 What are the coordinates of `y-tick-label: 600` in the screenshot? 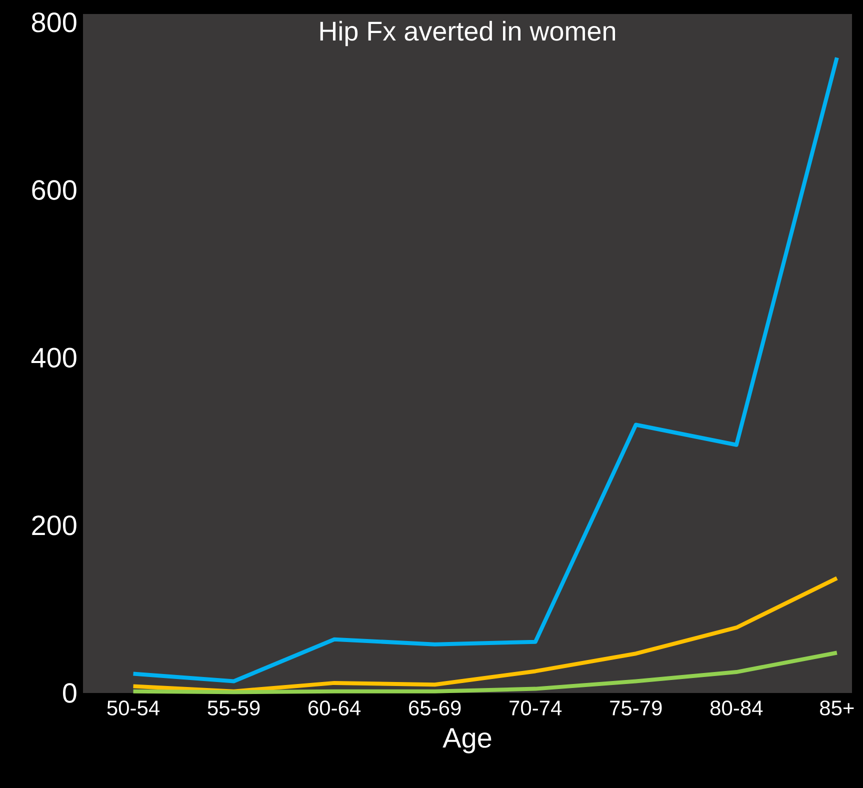 It's located at (54, 190).